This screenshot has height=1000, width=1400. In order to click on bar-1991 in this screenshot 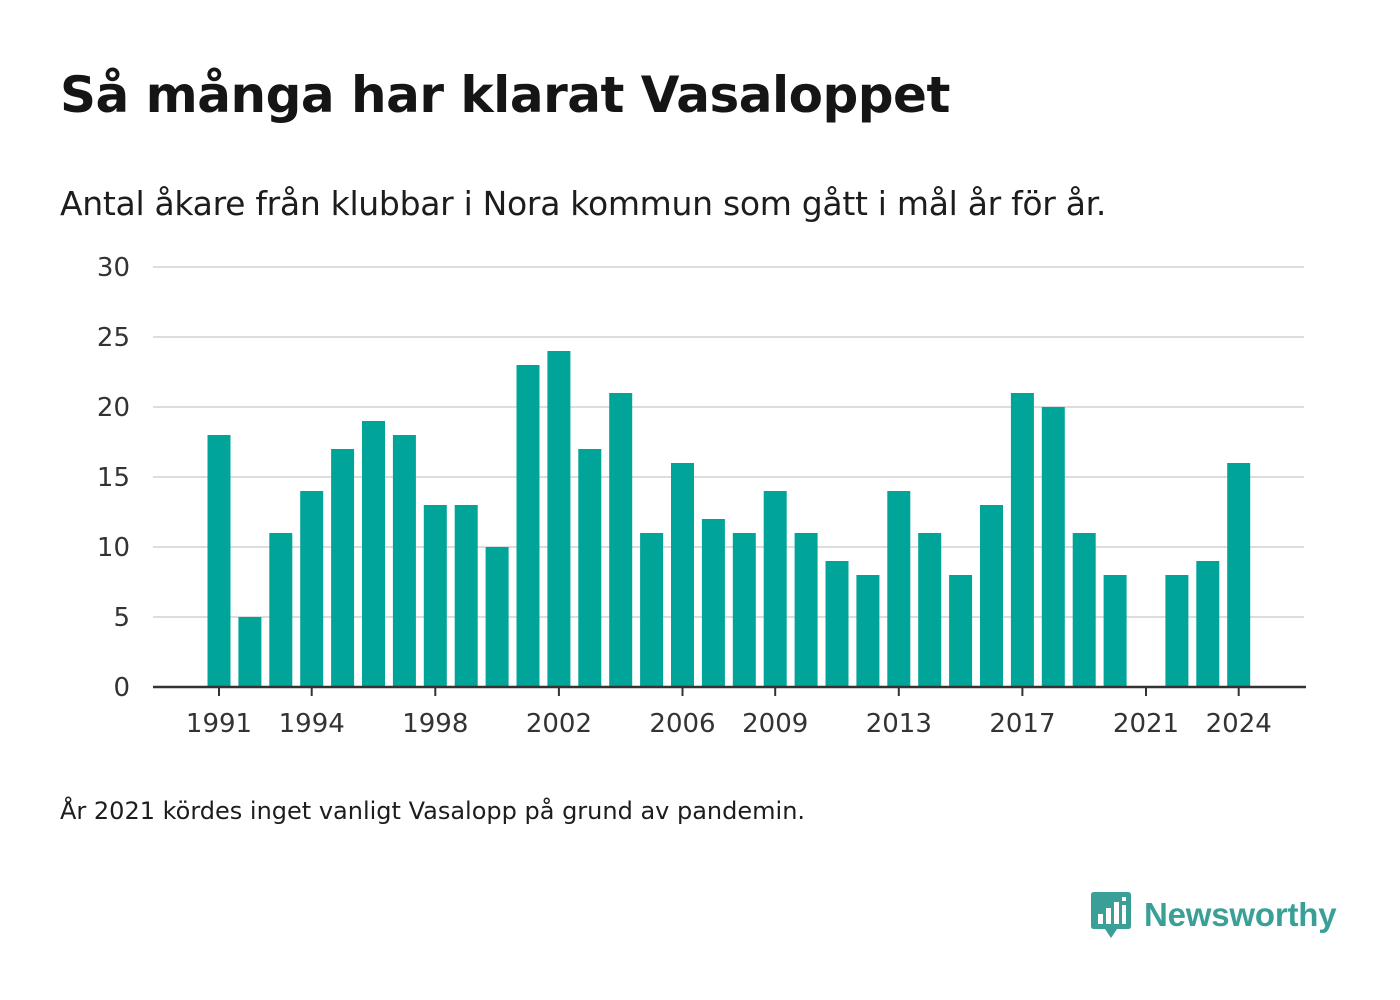, I will do `click(219, 561)`.